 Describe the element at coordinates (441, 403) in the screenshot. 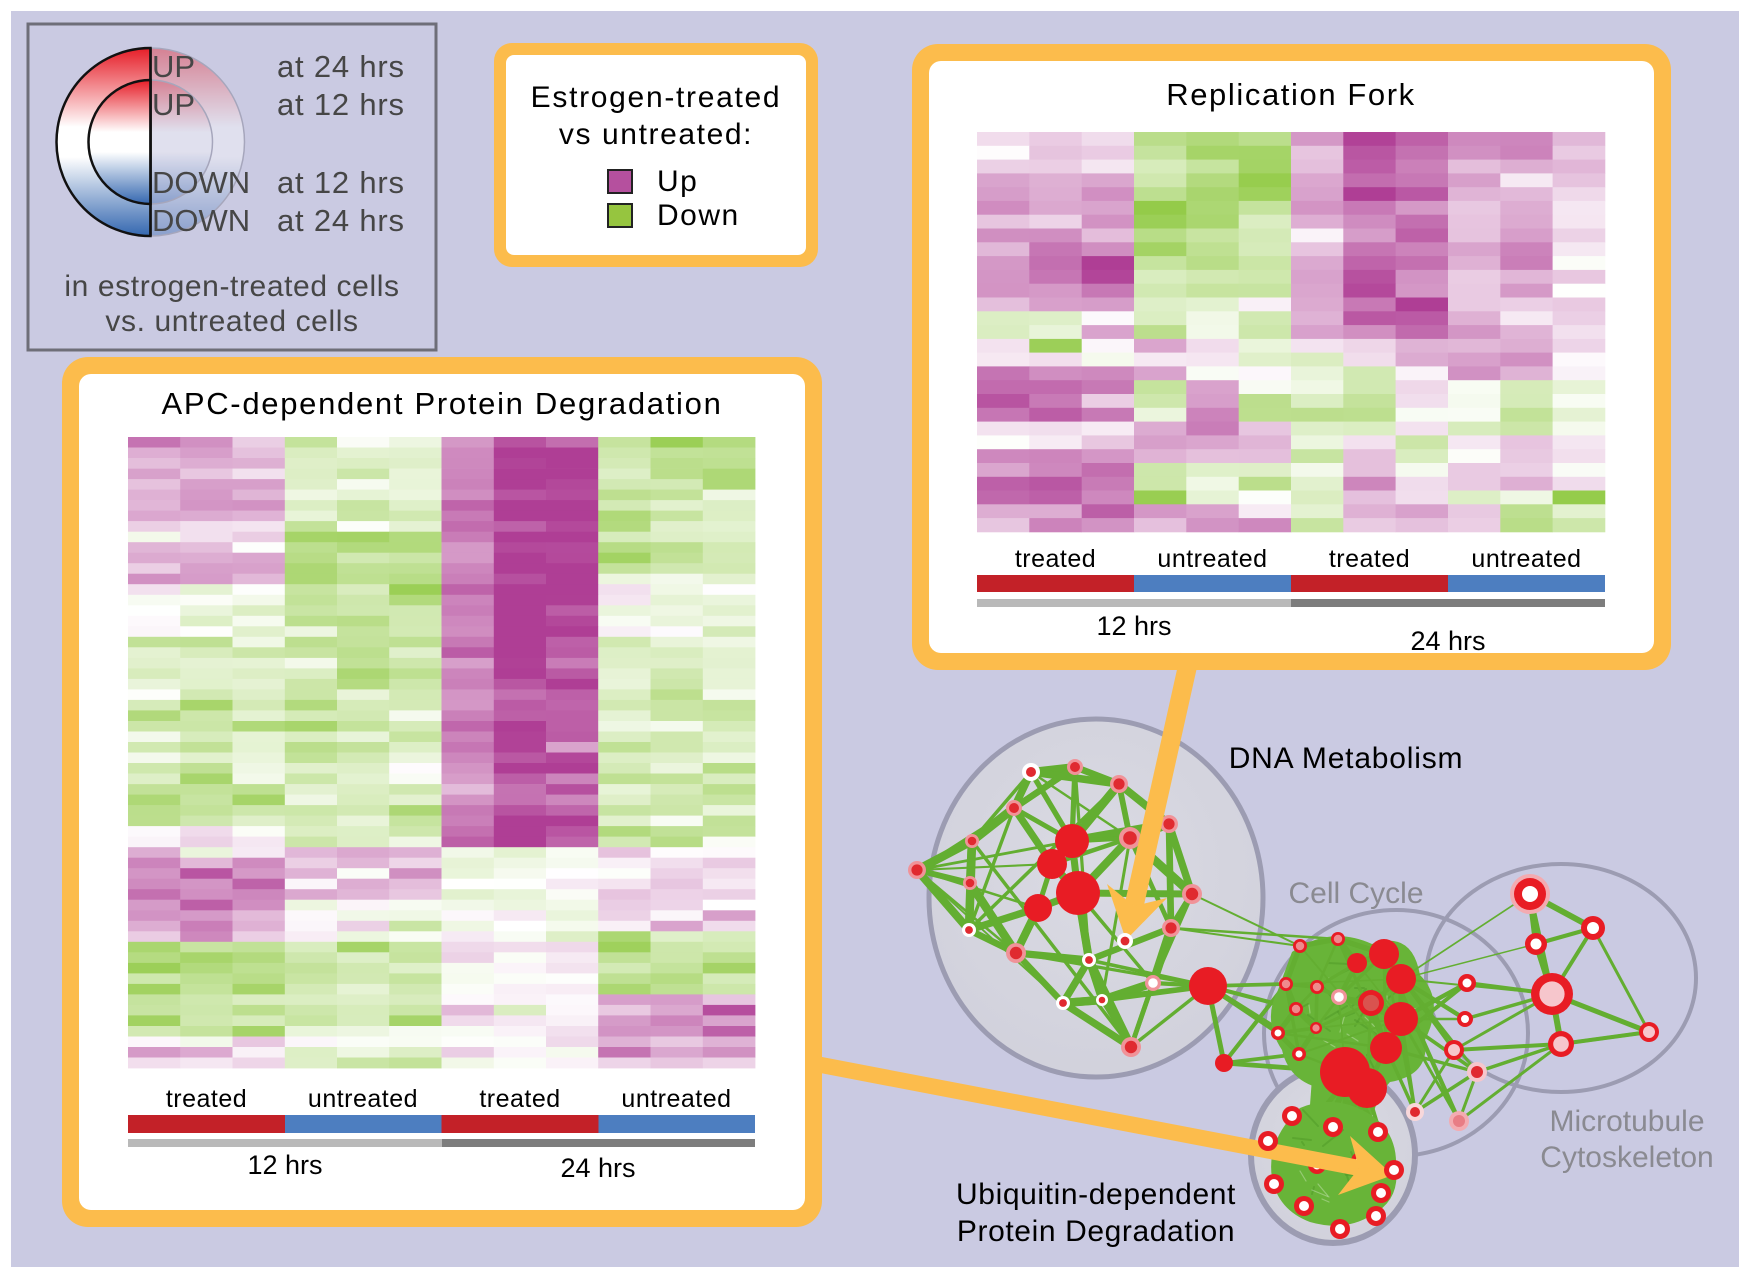

I see `svg-text:APC-dependent Protein Degradat: APC-dependent Protein Degradation` at that location.